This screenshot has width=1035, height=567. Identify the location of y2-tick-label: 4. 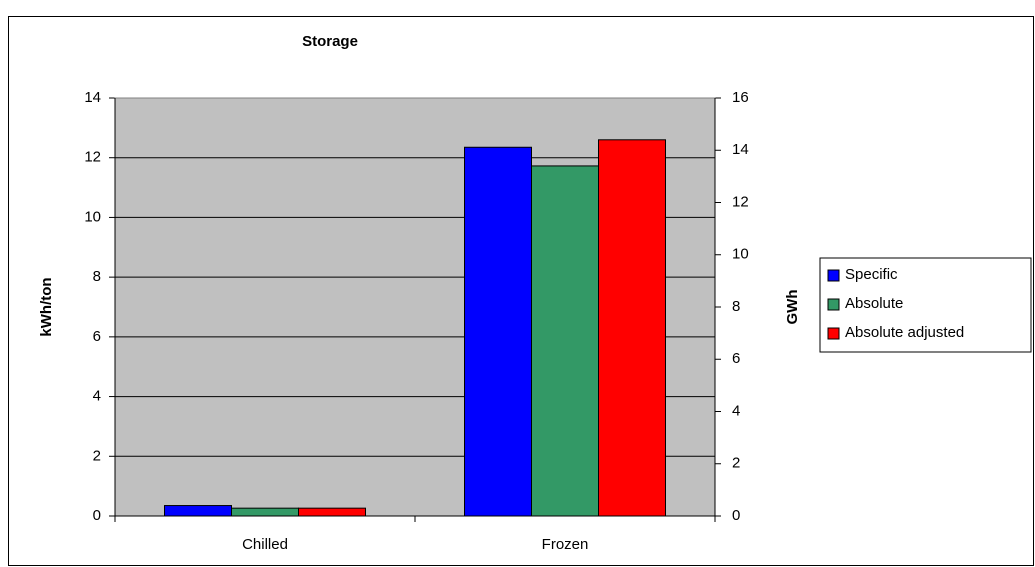
(736, 410).